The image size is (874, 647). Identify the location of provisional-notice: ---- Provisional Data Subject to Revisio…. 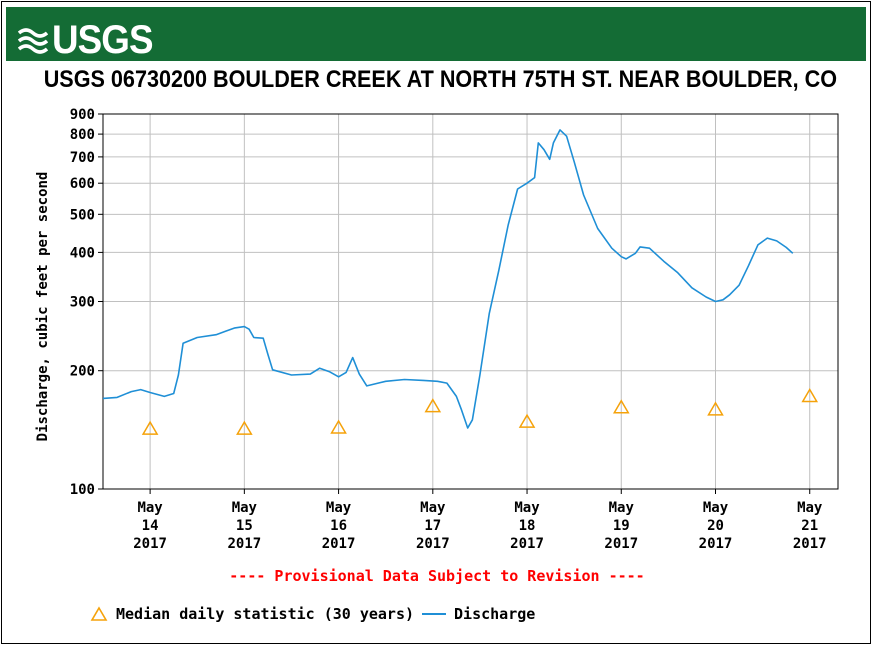
(437, 576).